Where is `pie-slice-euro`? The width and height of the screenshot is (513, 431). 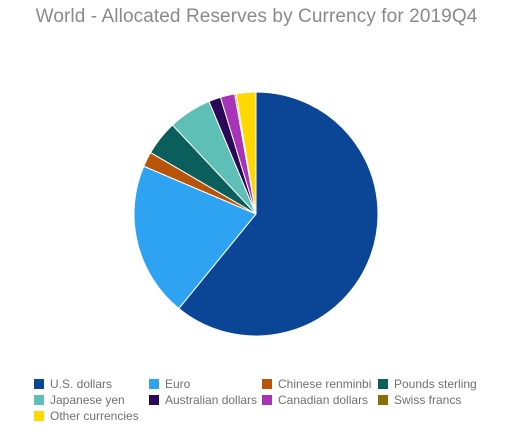 pie-slice-euro is located at coordinates (195, 237).